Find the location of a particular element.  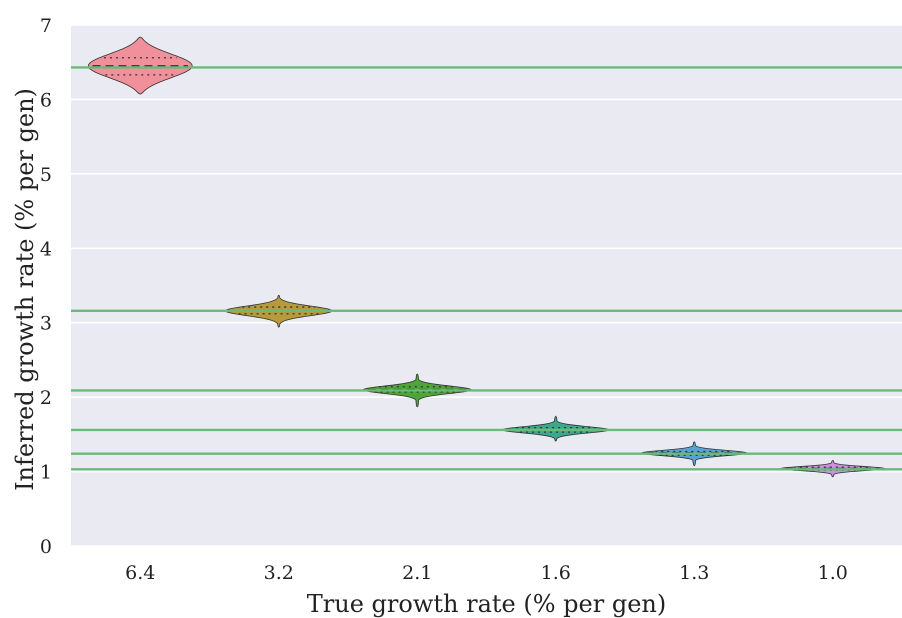

x-axis-label: True growth rate (% per gen) is located at coordinates (486, 604).